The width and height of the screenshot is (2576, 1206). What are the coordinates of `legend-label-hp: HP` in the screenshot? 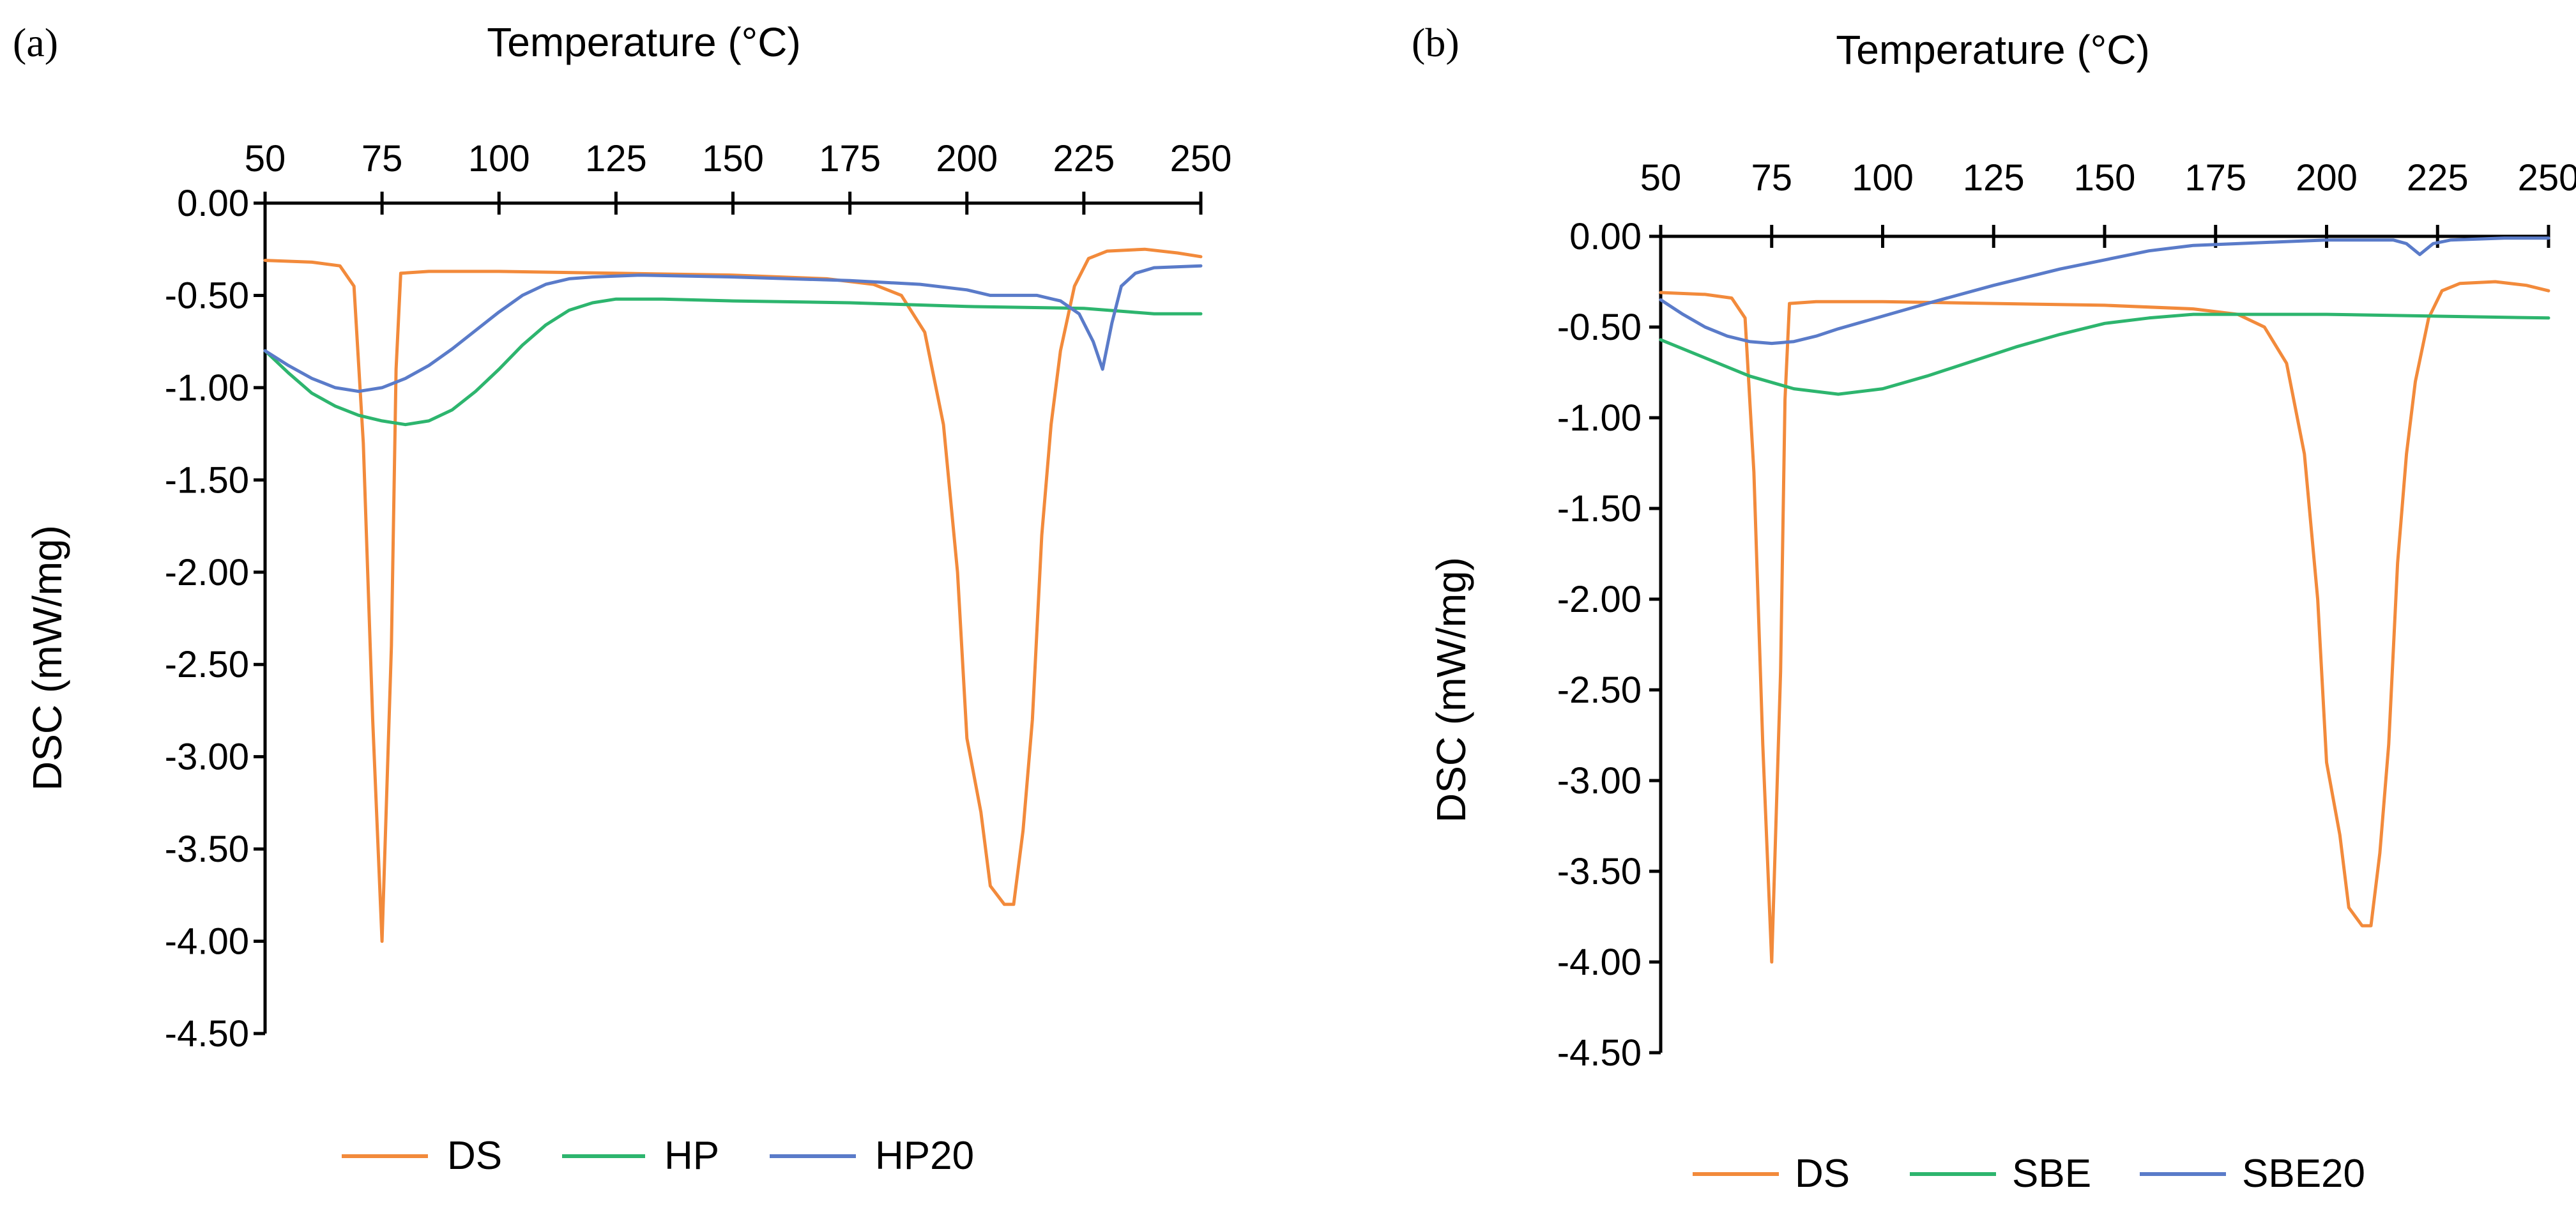 It's located at (691, 1156).